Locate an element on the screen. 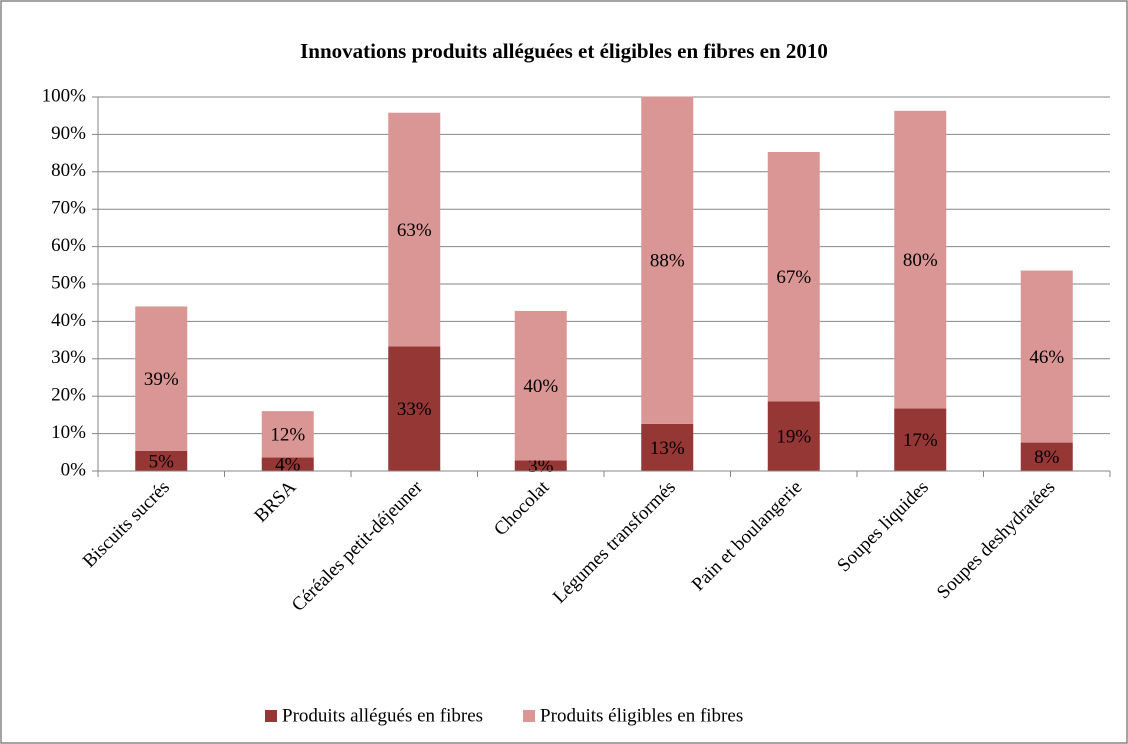 Image resolution: width=1128 pixels, height=744 pixels. y-tick-label: 30% is located at coordinates (68, 357).